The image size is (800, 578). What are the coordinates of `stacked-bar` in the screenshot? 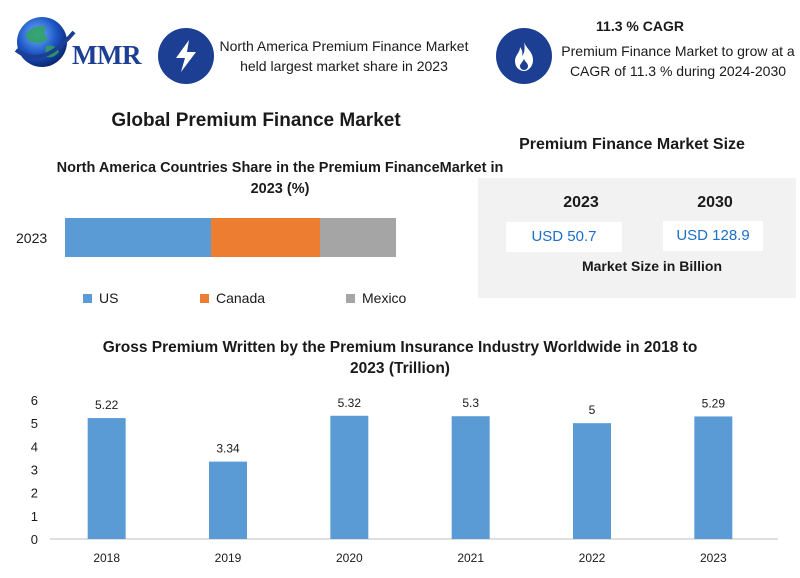 It's located at (230, 237).